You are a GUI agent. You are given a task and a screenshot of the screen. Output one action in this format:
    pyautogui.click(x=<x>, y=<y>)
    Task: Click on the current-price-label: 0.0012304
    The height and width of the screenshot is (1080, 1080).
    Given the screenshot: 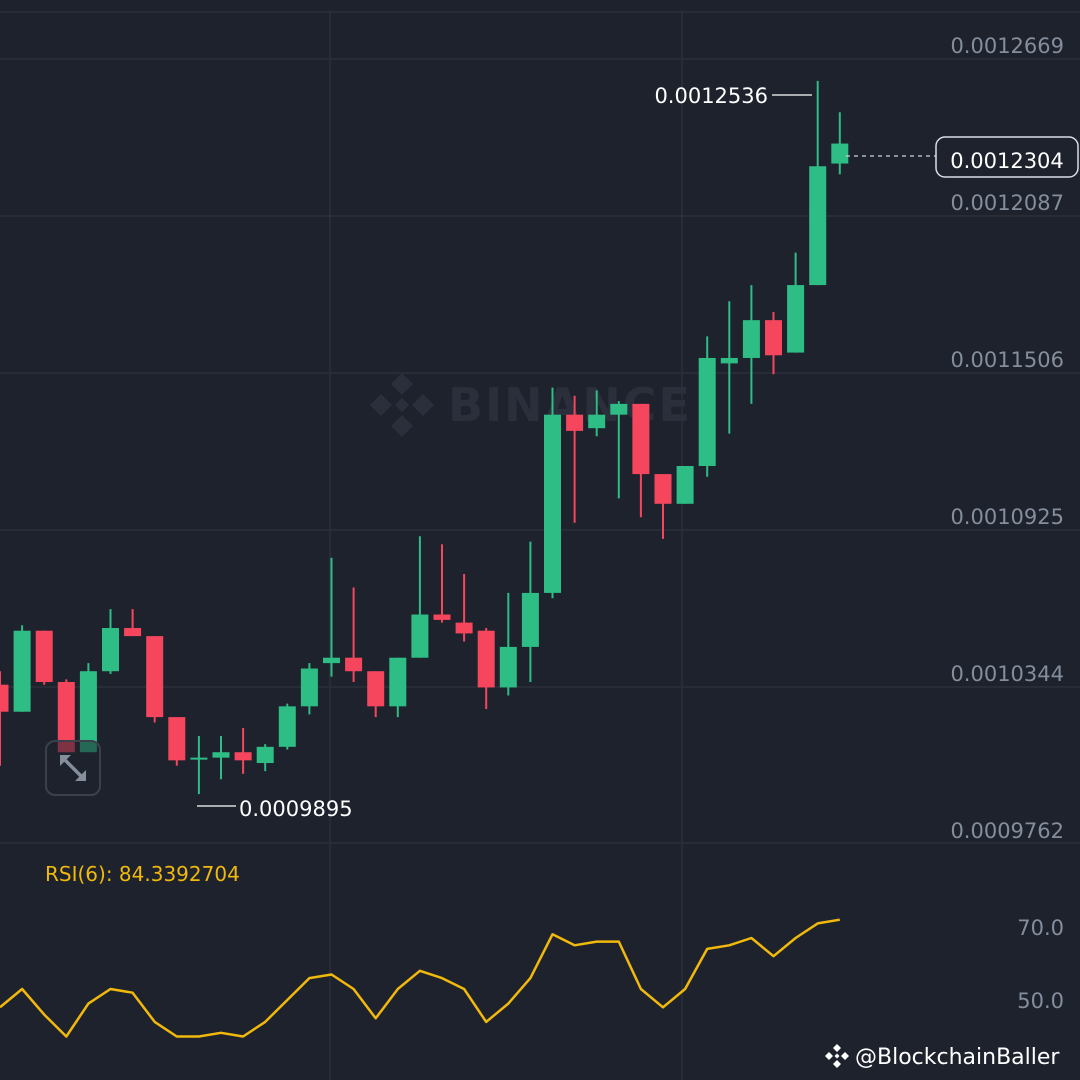 What is the action you would take?
    pyautogui.click(x=1007, y=161)
    